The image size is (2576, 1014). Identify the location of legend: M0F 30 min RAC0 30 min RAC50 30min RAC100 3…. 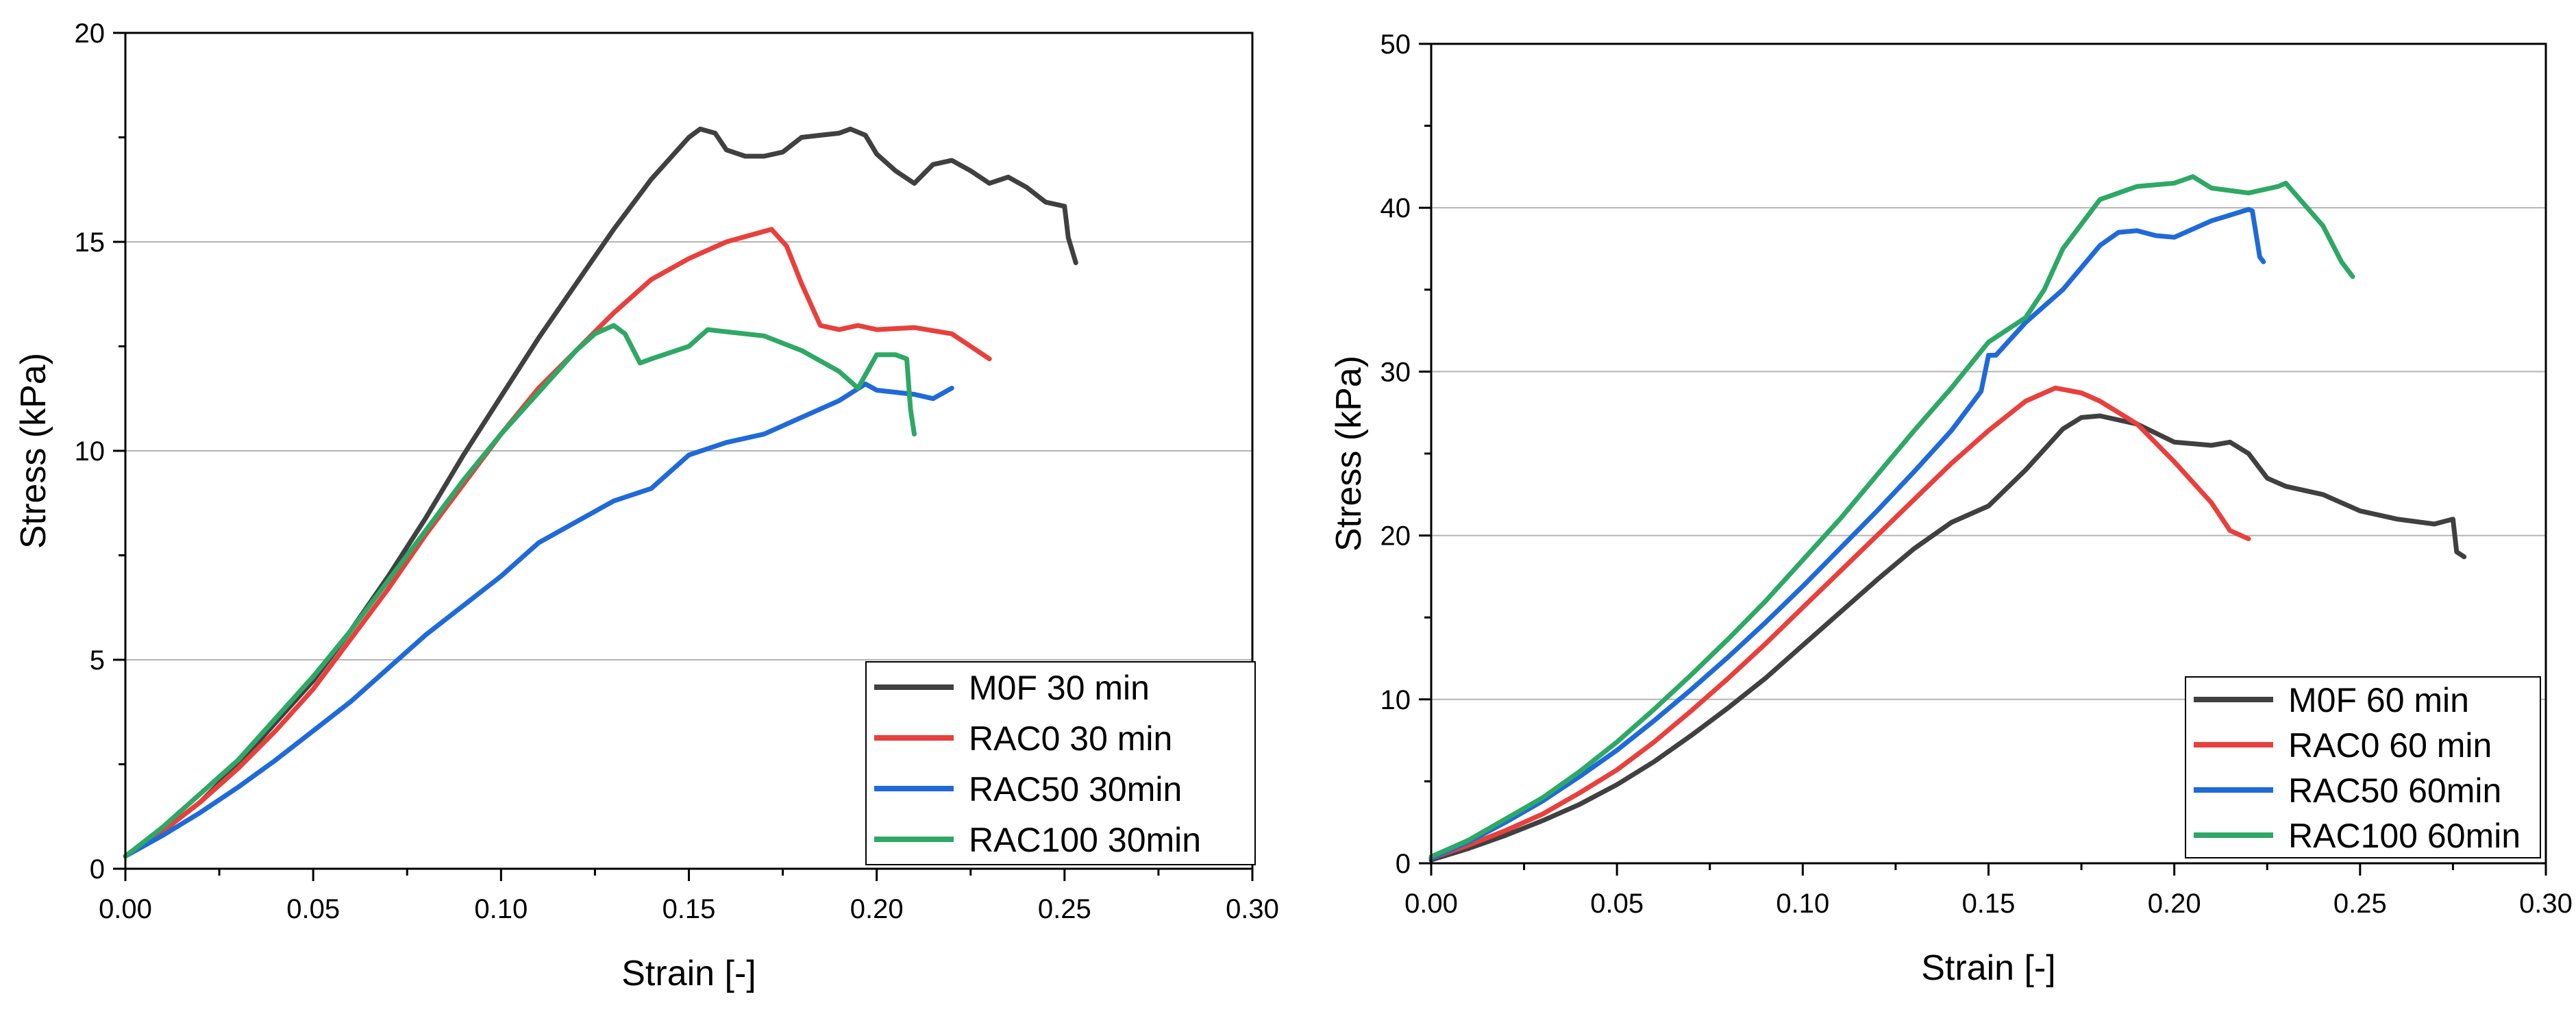
(1060, 763).